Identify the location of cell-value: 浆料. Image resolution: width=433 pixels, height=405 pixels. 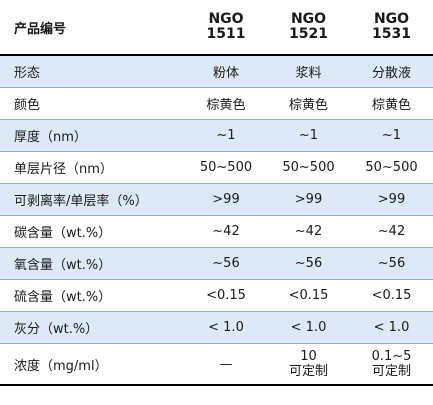
(308, 71).